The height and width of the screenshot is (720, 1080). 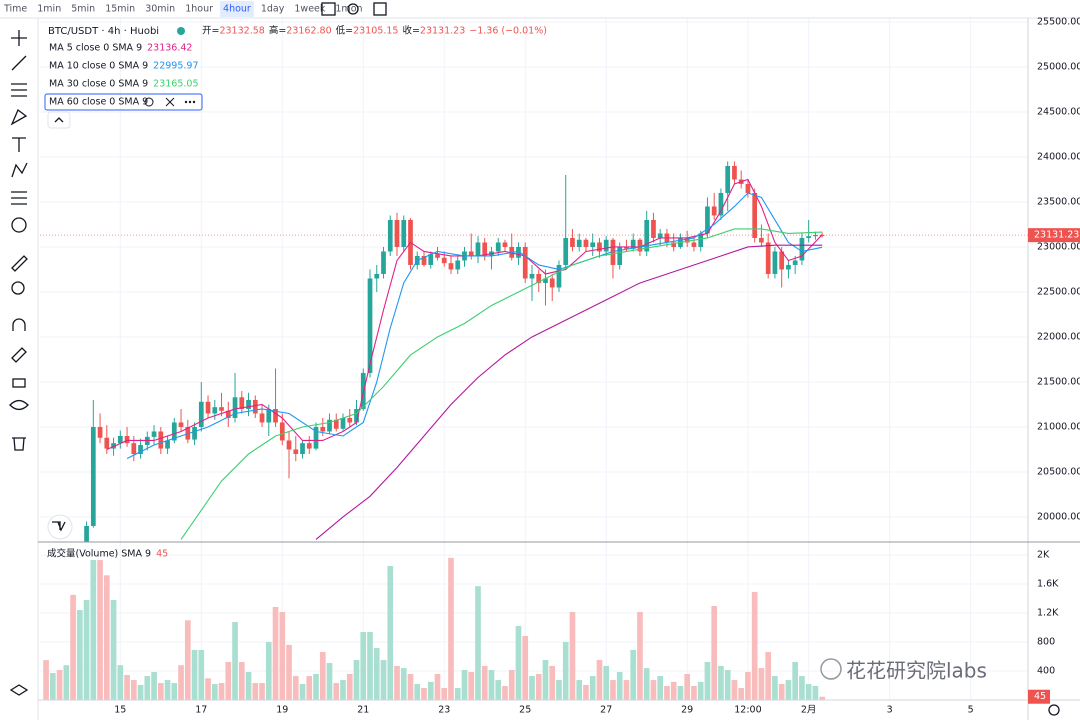 I want to click on legend-name: MA 60 close 0 SMA 9, so click(x=98, y=102).